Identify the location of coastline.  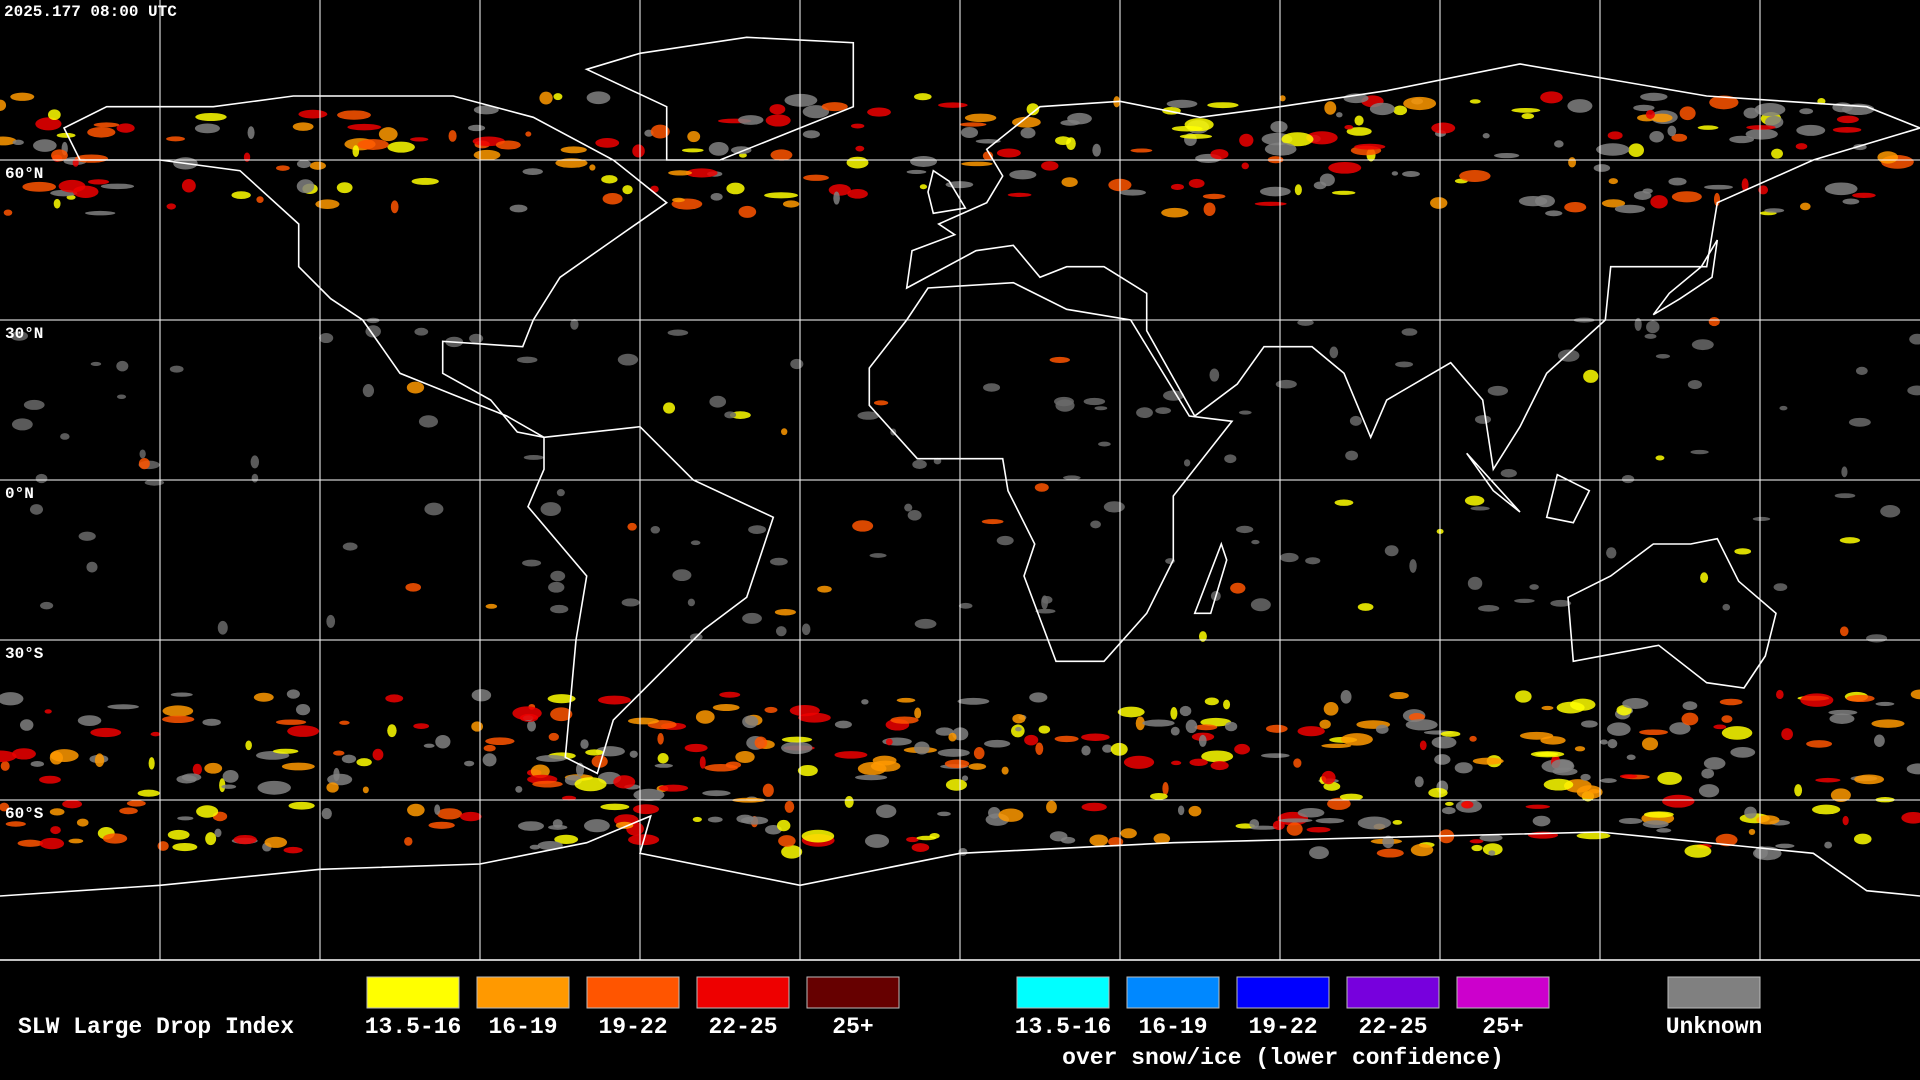
(365, 267).